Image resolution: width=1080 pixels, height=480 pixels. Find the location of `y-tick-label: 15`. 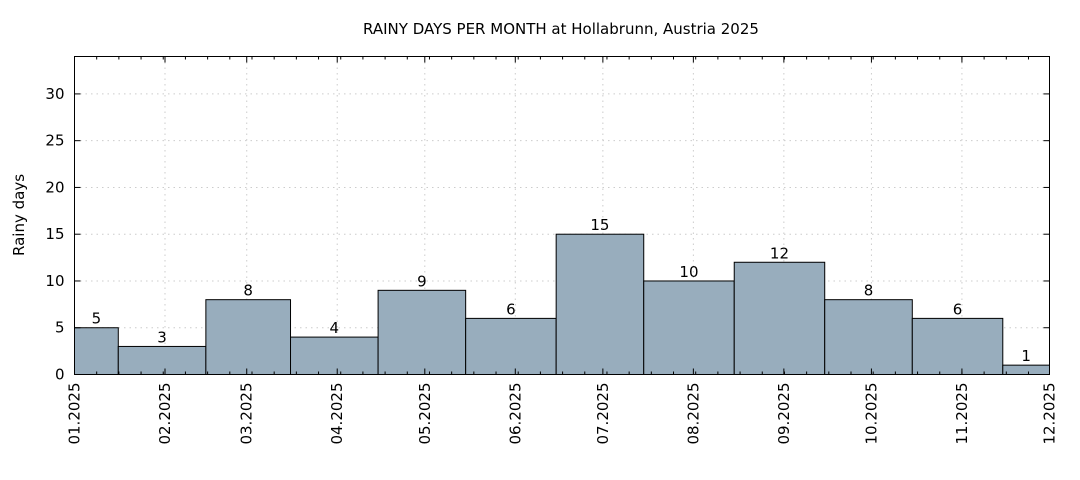

y-tick-label: 15 is located at coordinates (54, 234).